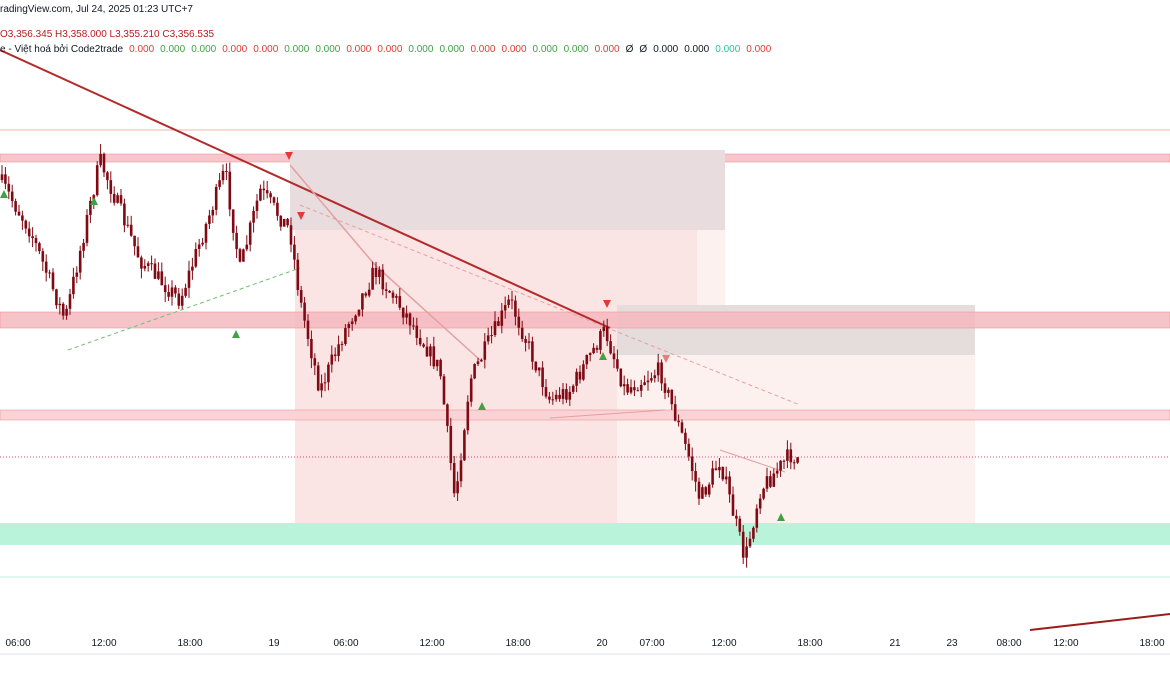  I want to click on time-label: 21, so click(895, 643).